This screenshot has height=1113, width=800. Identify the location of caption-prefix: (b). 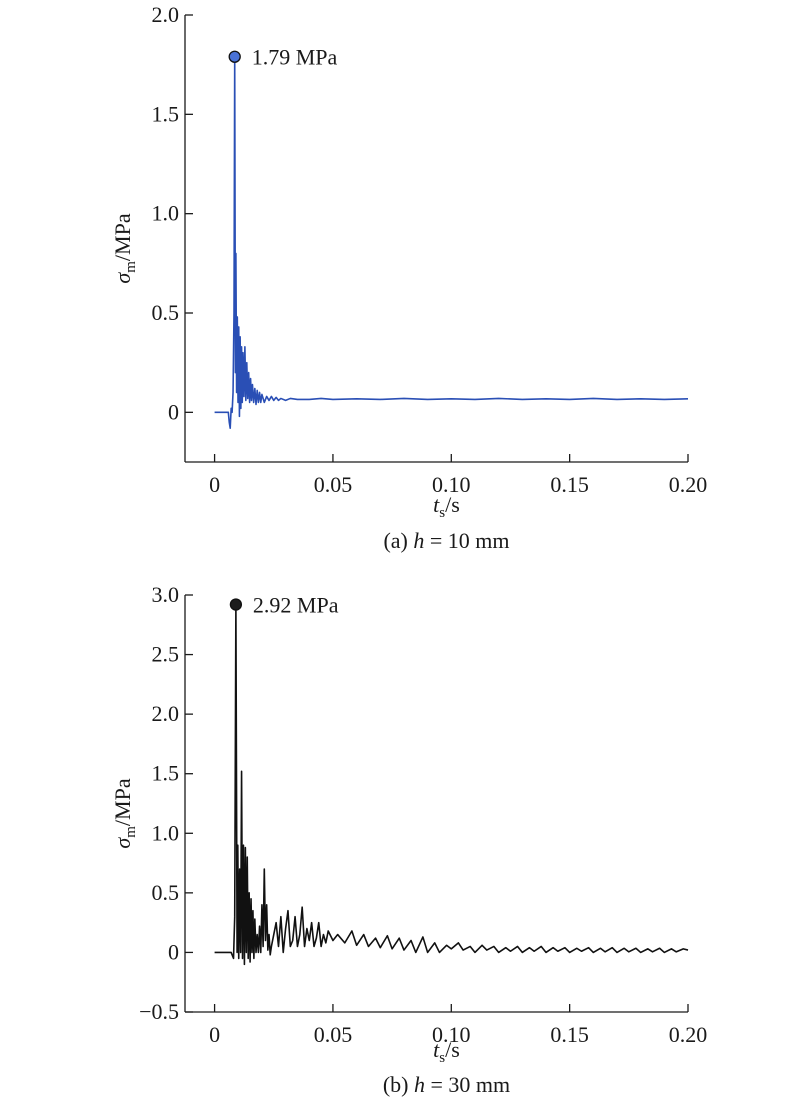
(398, 1084).